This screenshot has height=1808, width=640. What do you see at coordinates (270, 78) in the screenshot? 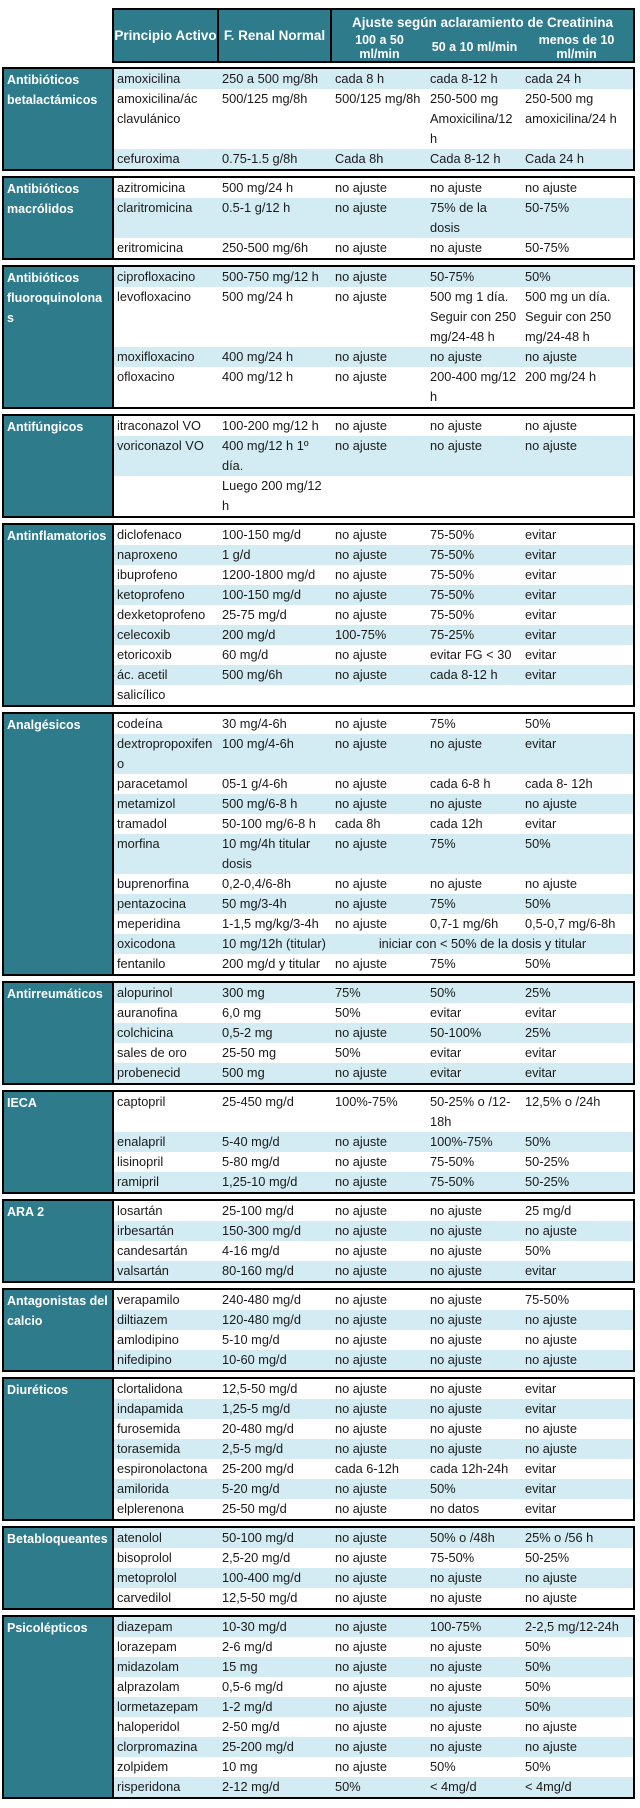
I see `normal-dose-cell: 250 a 500 mg/8h` at bounding box center [270, 78].